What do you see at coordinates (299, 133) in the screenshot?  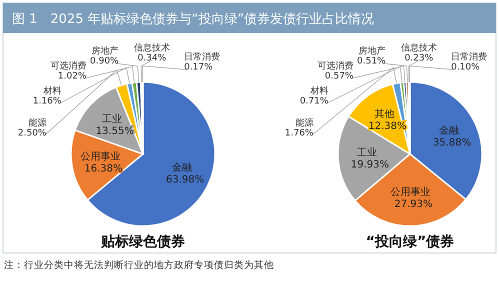 I see `data-label: 1.76%` at bounding box center [299, 133].